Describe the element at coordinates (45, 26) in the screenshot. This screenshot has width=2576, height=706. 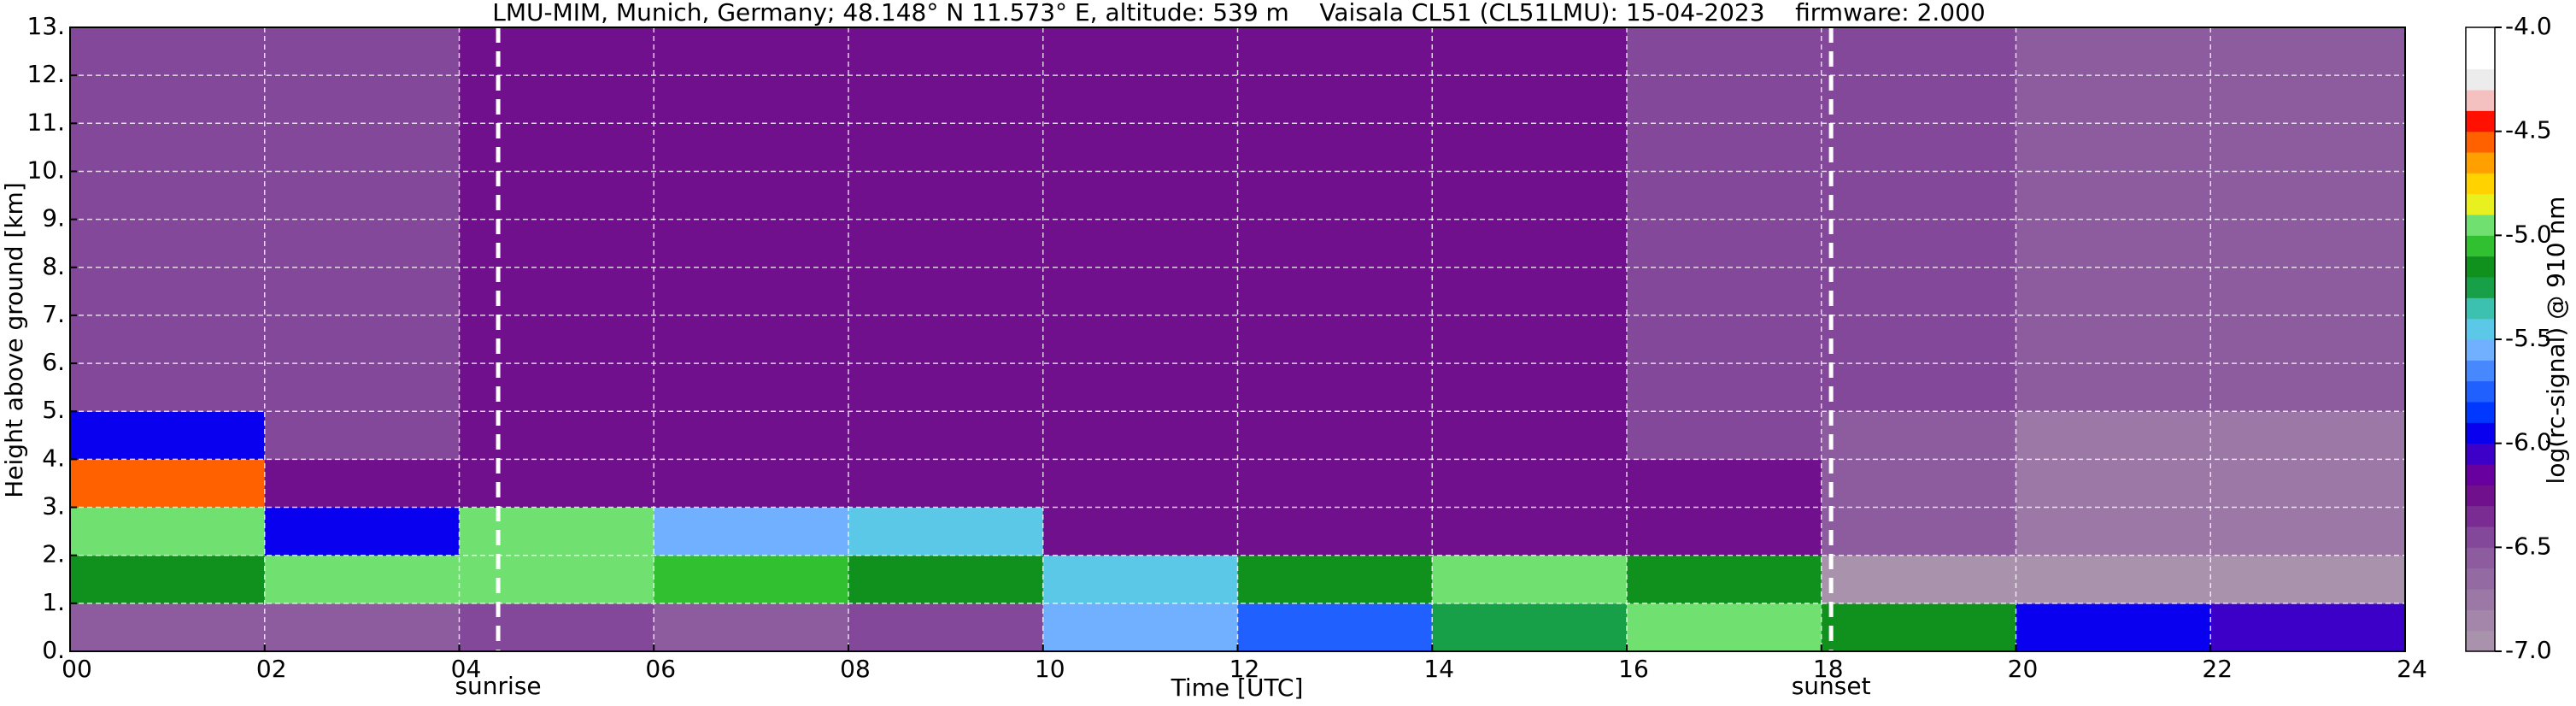
I see `y-tick-label: 13.` at that location.